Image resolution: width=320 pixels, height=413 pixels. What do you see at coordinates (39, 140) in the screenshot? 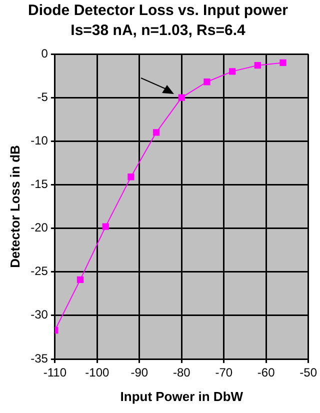
I see `y-tick-label: -10` at bounding box center [39, 140].